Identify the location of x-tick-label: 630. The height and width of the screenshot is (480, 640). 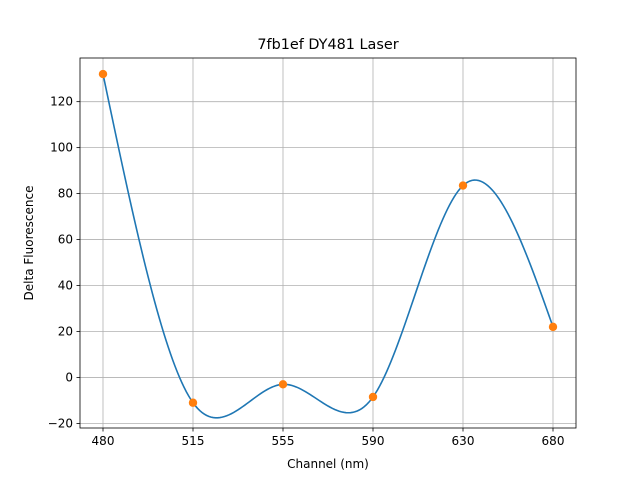
(463, 441).